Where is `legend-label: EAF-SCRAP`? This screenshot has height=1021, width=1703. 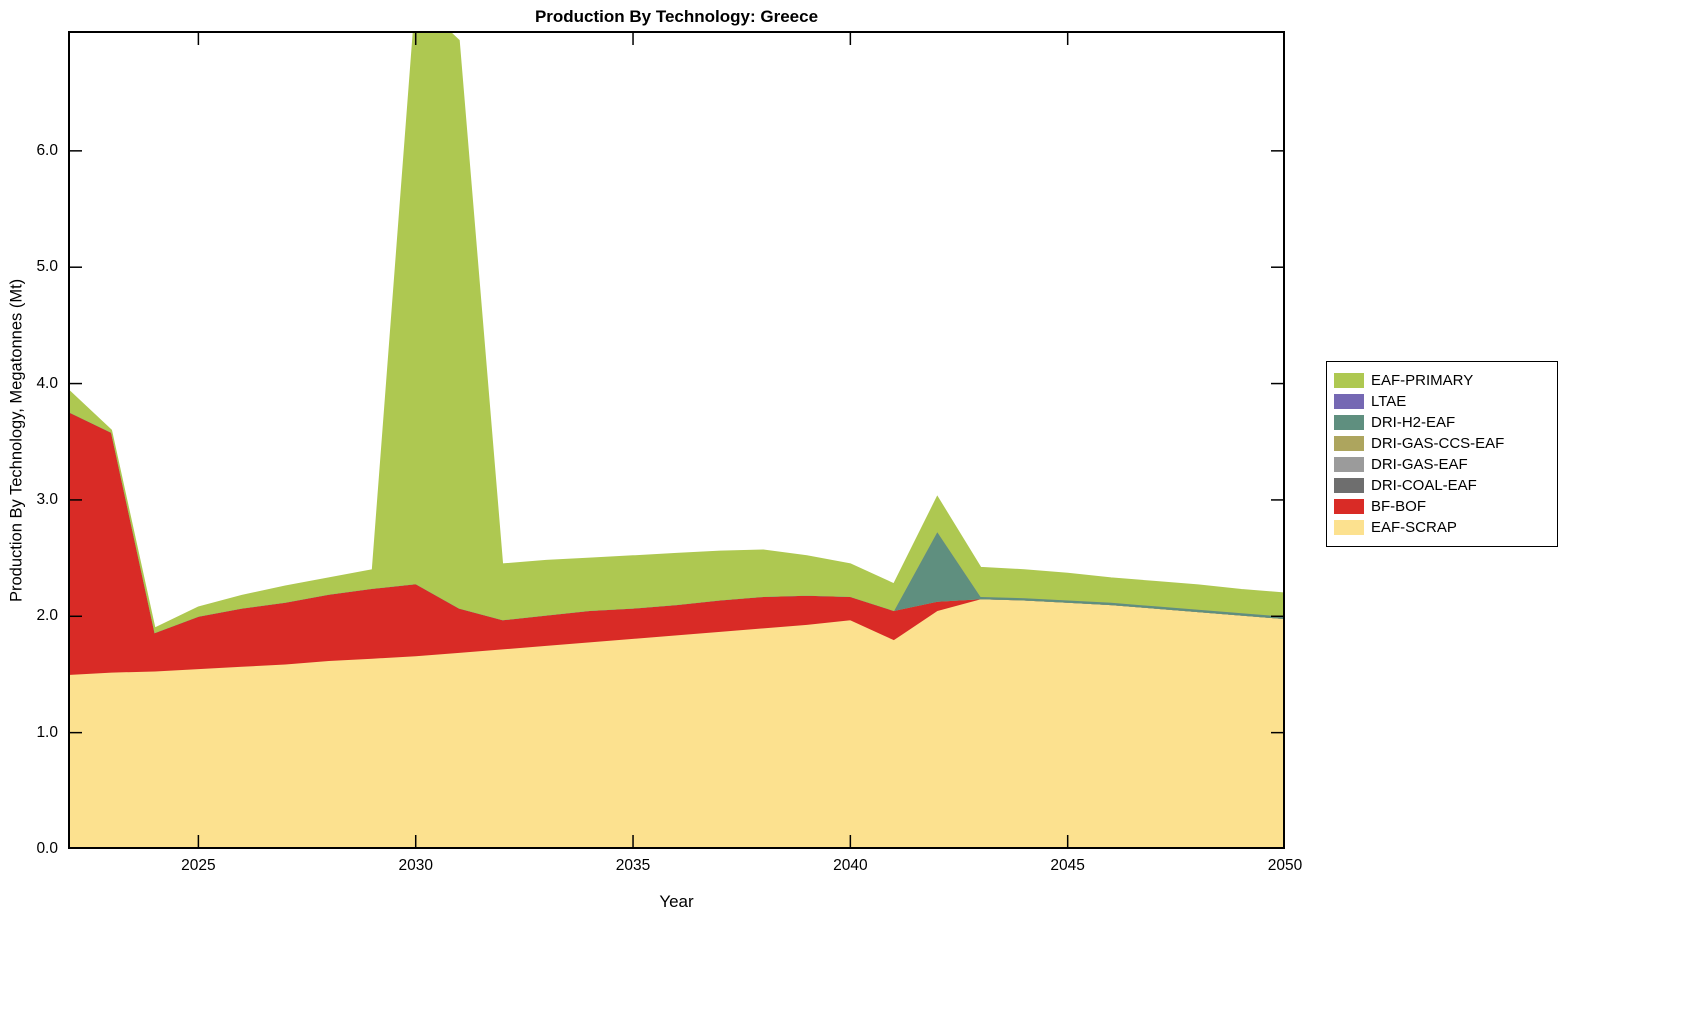
legend-label: EAF-SCRAP is located at coordinates (1414, 527).